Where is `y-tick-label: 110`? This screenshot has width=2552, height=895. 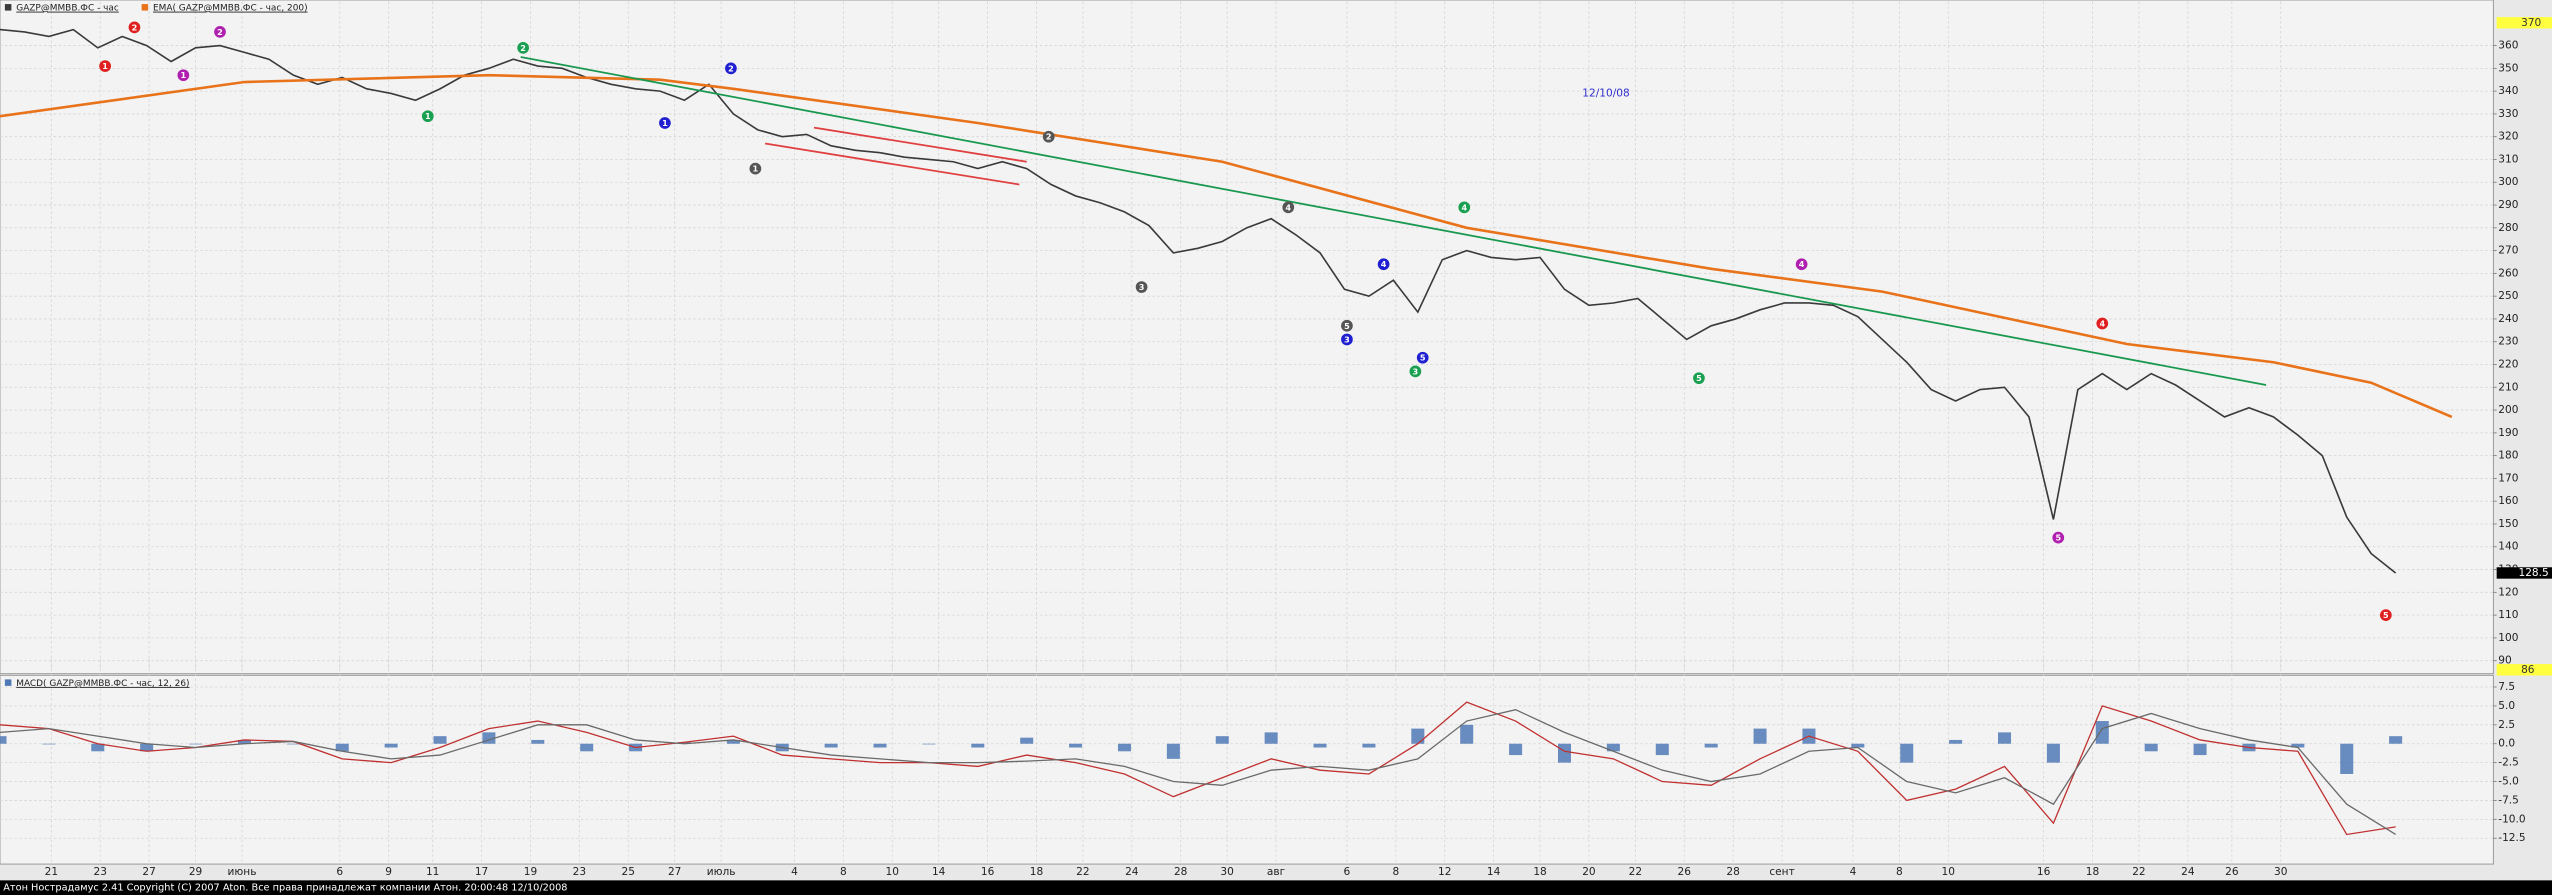
y-tick-label: 110 is located at coordinates (2508, 615).